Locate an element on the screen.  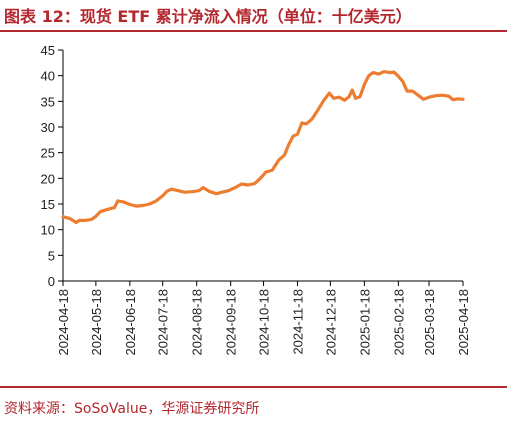
title-divider is located at coordinates (253, 31).